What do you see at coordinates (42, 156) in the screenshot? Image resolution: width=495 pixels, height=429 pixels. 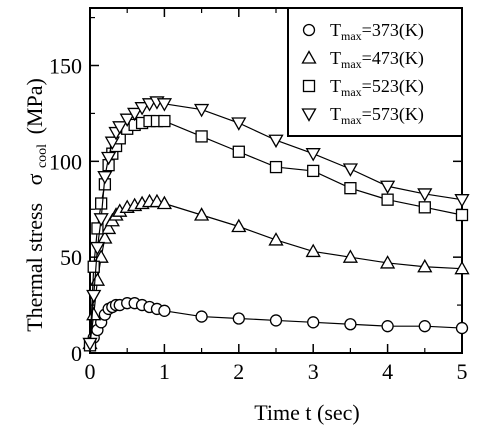 I see `y-axis-label-sub: cool` at bounding box center [42, 156].